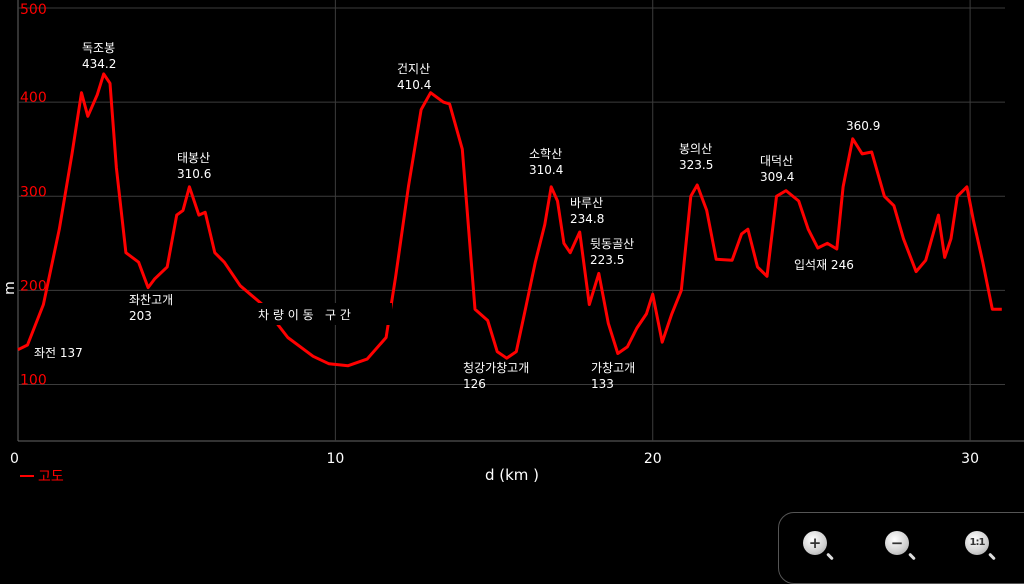  What do you see at coordinates (194, 174) in the screenshot?
I see `peak-elevation-label: 310.6` at bounding box center [194, 174].